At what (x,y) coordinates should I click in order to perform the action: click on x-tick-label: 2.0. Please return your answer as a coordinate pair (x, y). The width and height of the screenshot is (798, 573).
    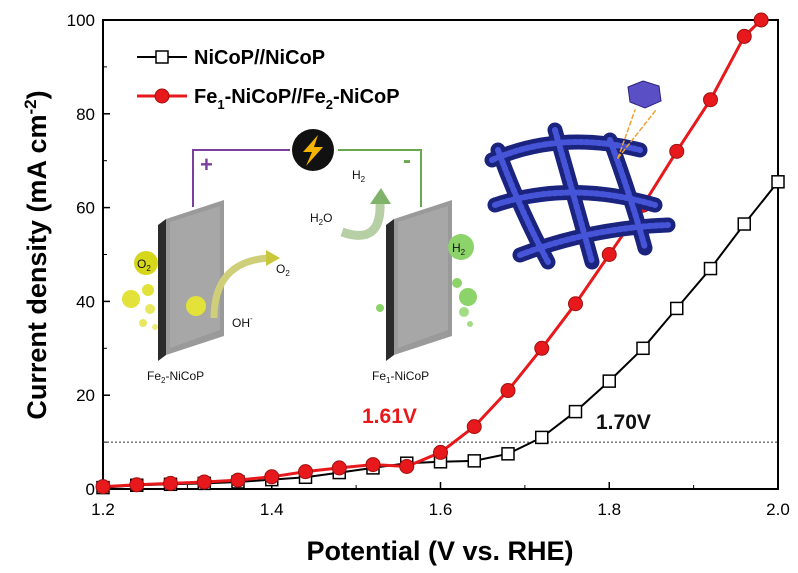
    Looking at the image, I should click on (778, 509).